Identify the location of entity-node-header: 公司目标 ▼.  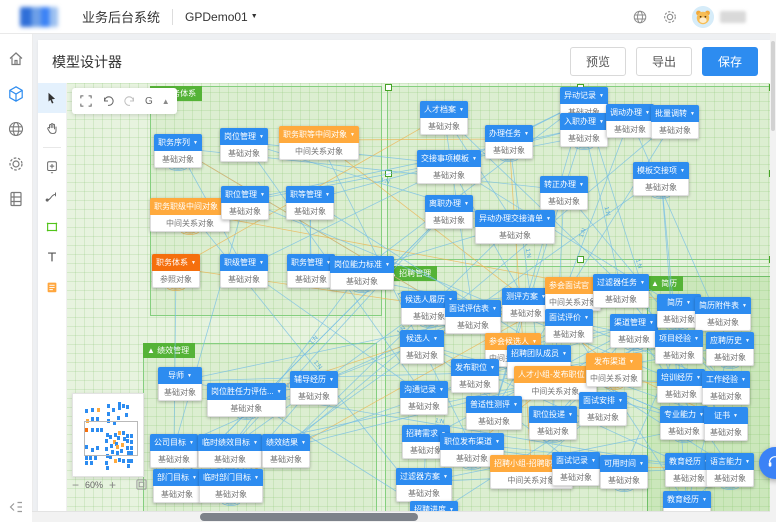
(174, 442).